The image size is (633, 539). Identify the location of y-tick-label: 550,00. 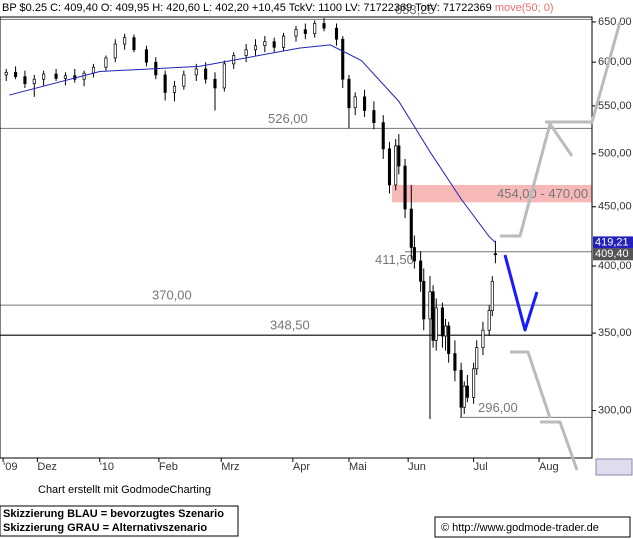
(615, 106).